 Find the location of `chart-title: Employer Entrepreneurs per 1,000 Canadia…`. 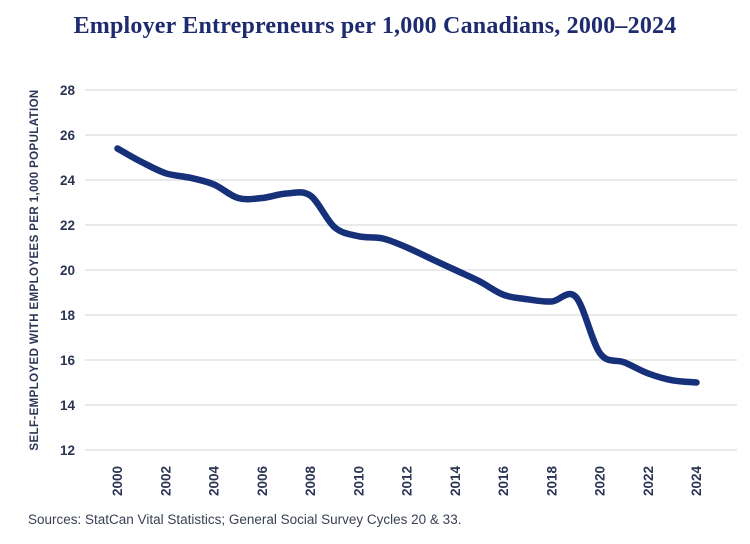

chart-title: Employer Entrepreneurs per 1,000 Canadia… is located at coordinates (375, 26).